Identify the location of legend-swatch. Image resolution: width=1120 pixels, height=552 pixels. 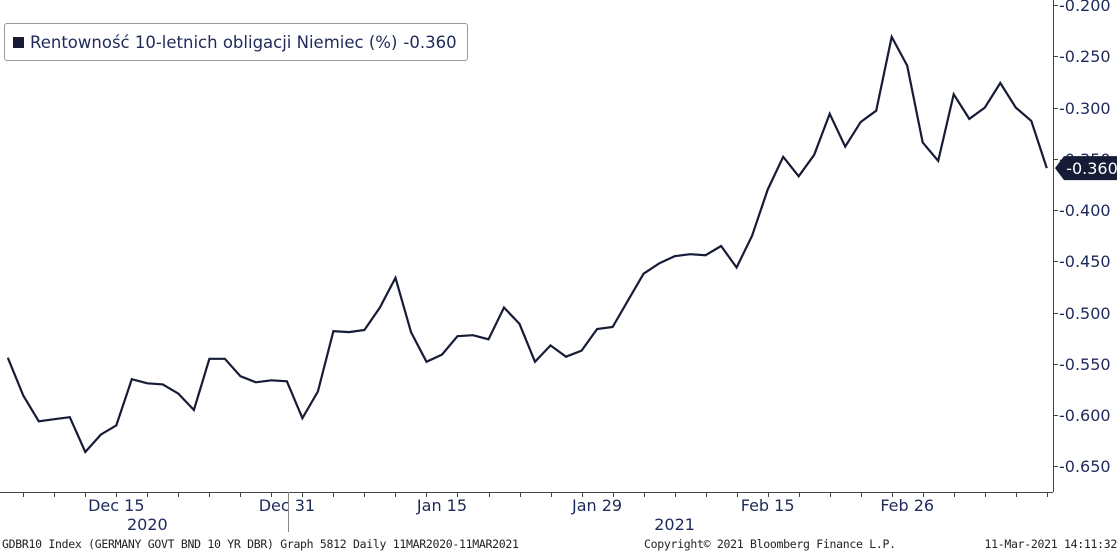
(18, 42).